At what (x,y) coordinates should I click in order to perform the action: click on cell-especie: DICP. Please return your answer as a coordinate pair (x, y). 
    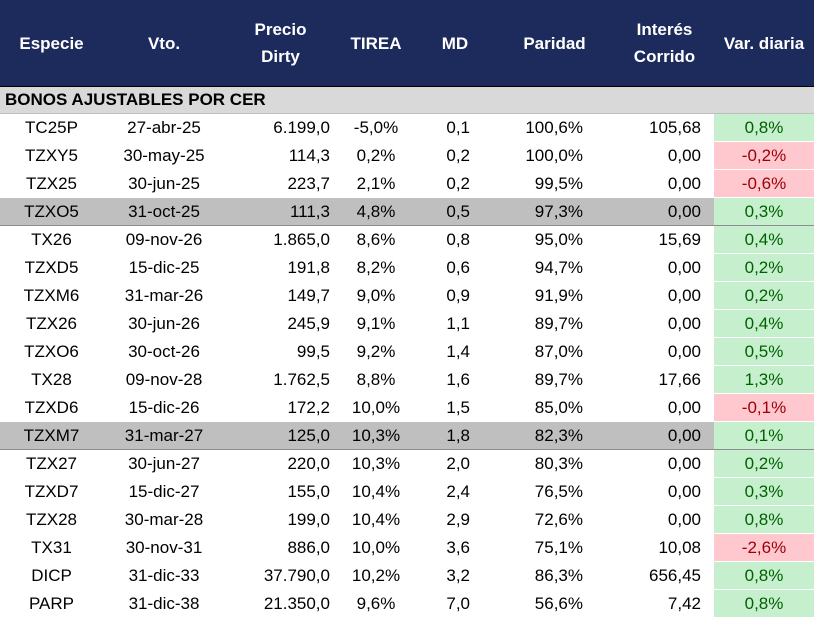
    Looking at the image, I should click on (51, 575).